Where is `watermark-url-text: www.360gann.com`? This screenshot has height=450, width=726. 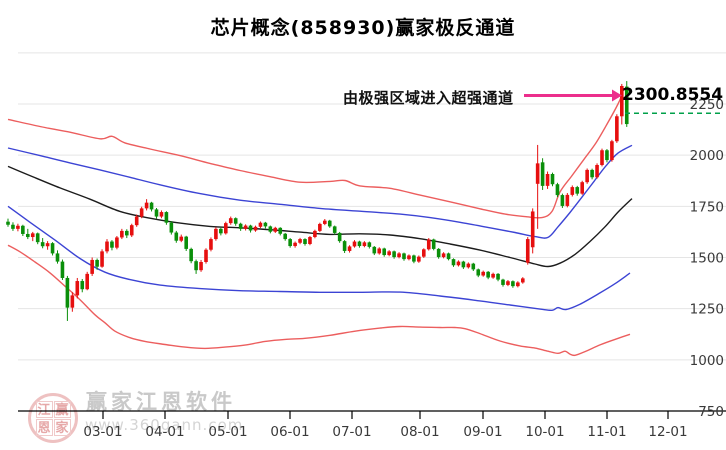
watermark-url-text: www.360gann.com is located at coordinates (164, 425).